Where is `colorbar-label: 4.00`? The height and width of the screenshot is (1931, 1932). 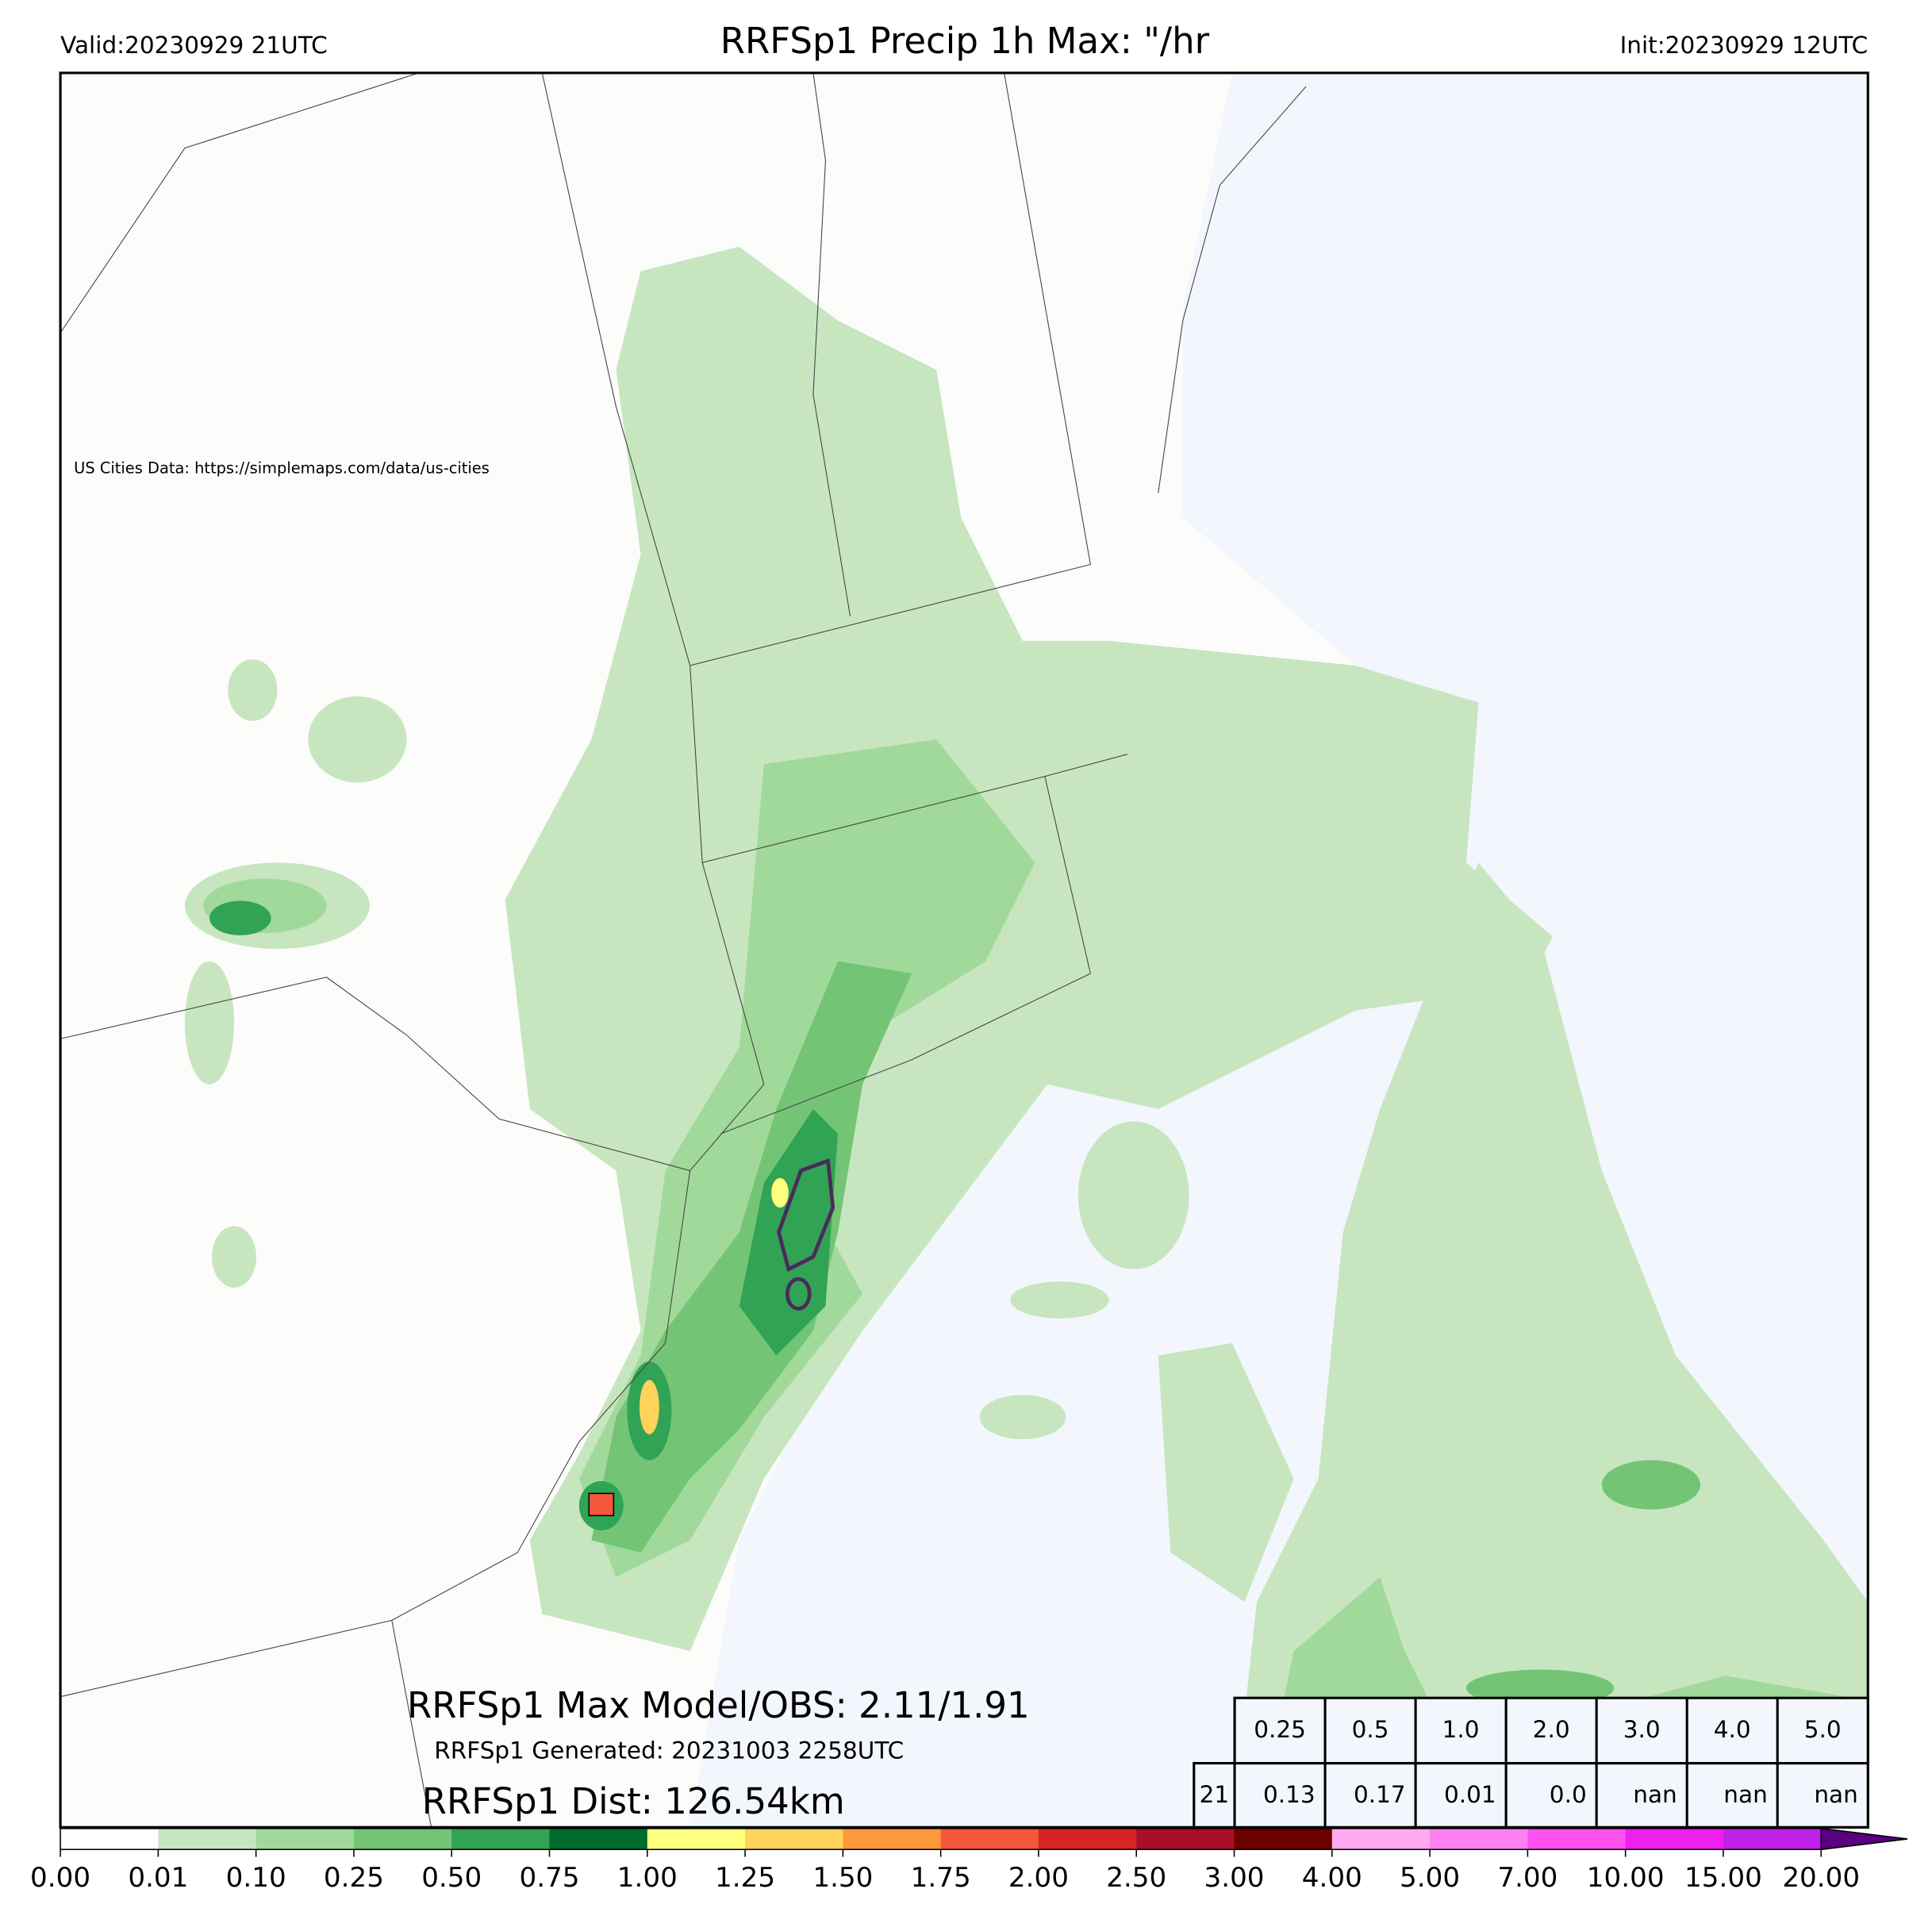 colorbar-label: 4.00 is located at coordinates (1332, 1878).